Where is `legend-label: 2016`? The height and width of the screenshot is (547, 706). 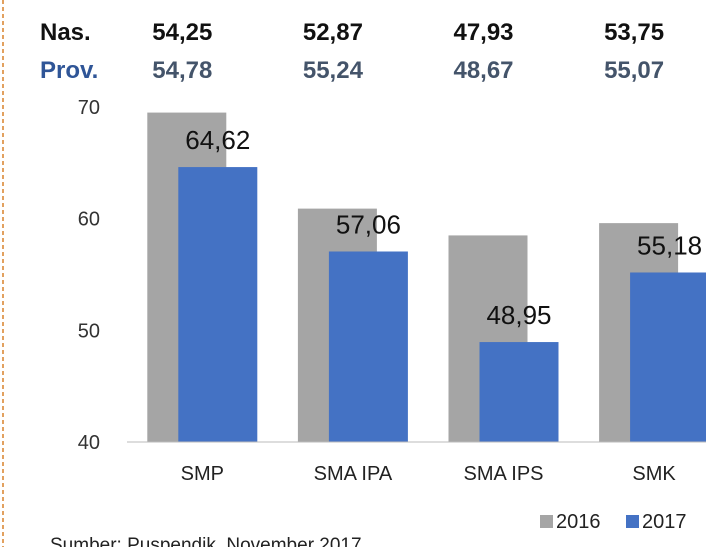
legend-label: 2016 is located at coordinates (578, 522).